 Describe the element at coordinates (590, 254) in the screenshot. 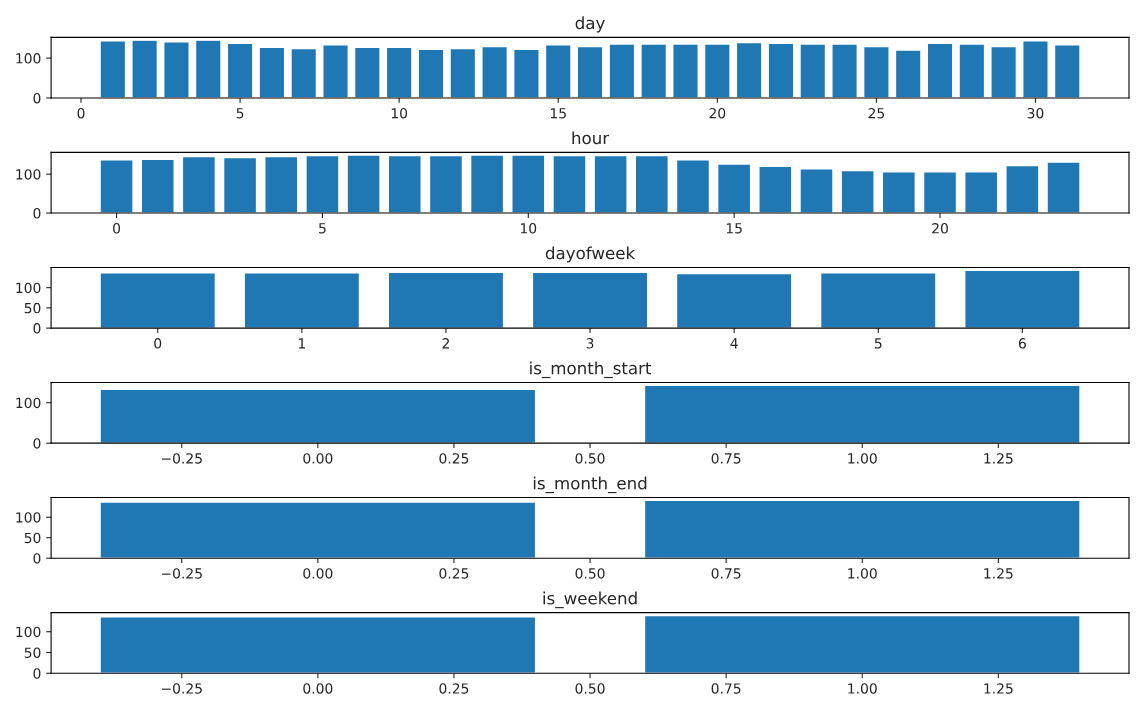

I see `chart-title: dayofweek` at that location.